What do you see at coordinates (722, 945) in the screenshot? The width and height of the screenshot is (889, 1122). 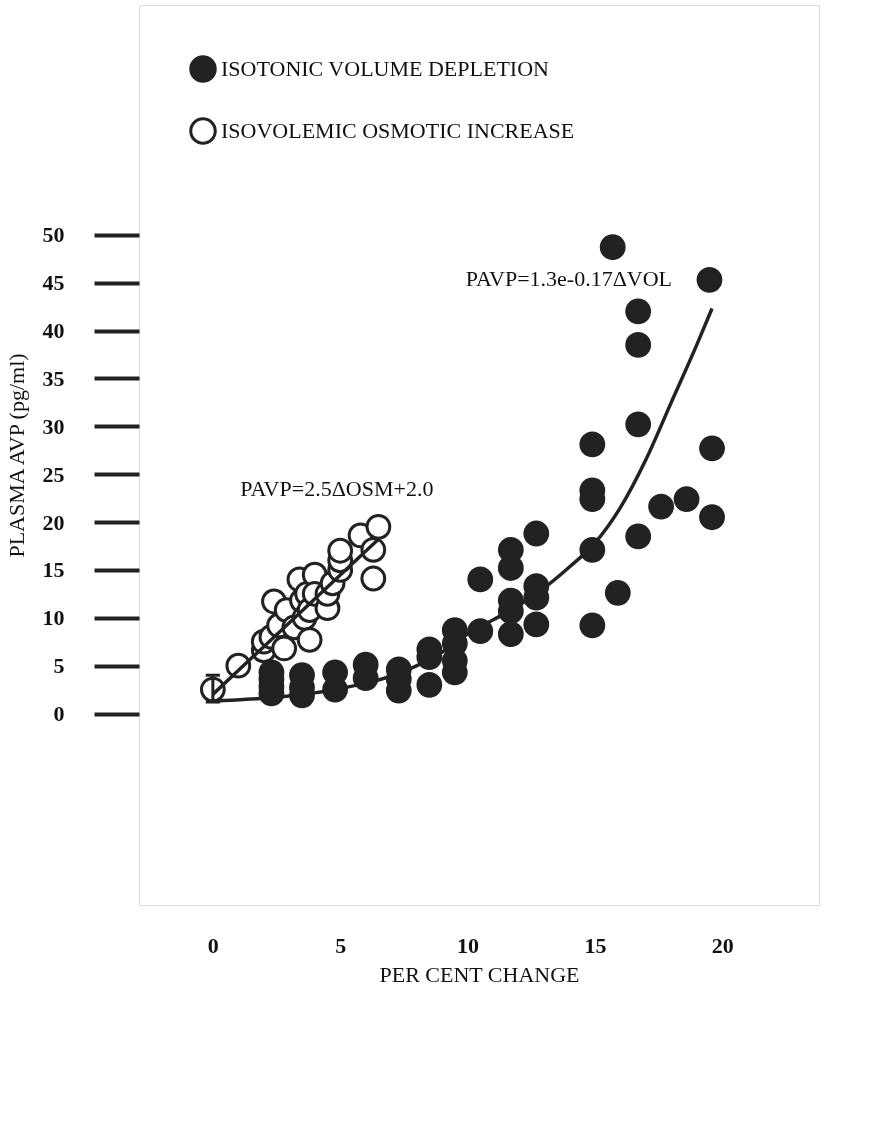 I see `x-tick-label: 20` at bounding box center [722, 945].